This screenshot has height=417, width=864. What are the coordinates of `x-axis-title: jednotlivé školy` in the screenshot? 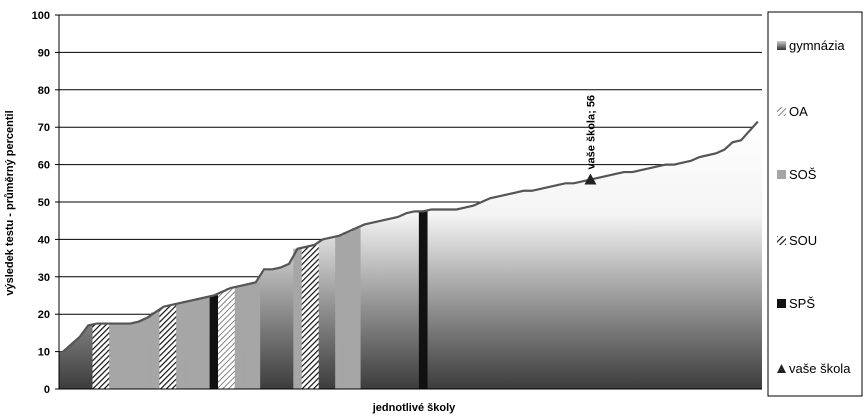 It's located at (414, 408).